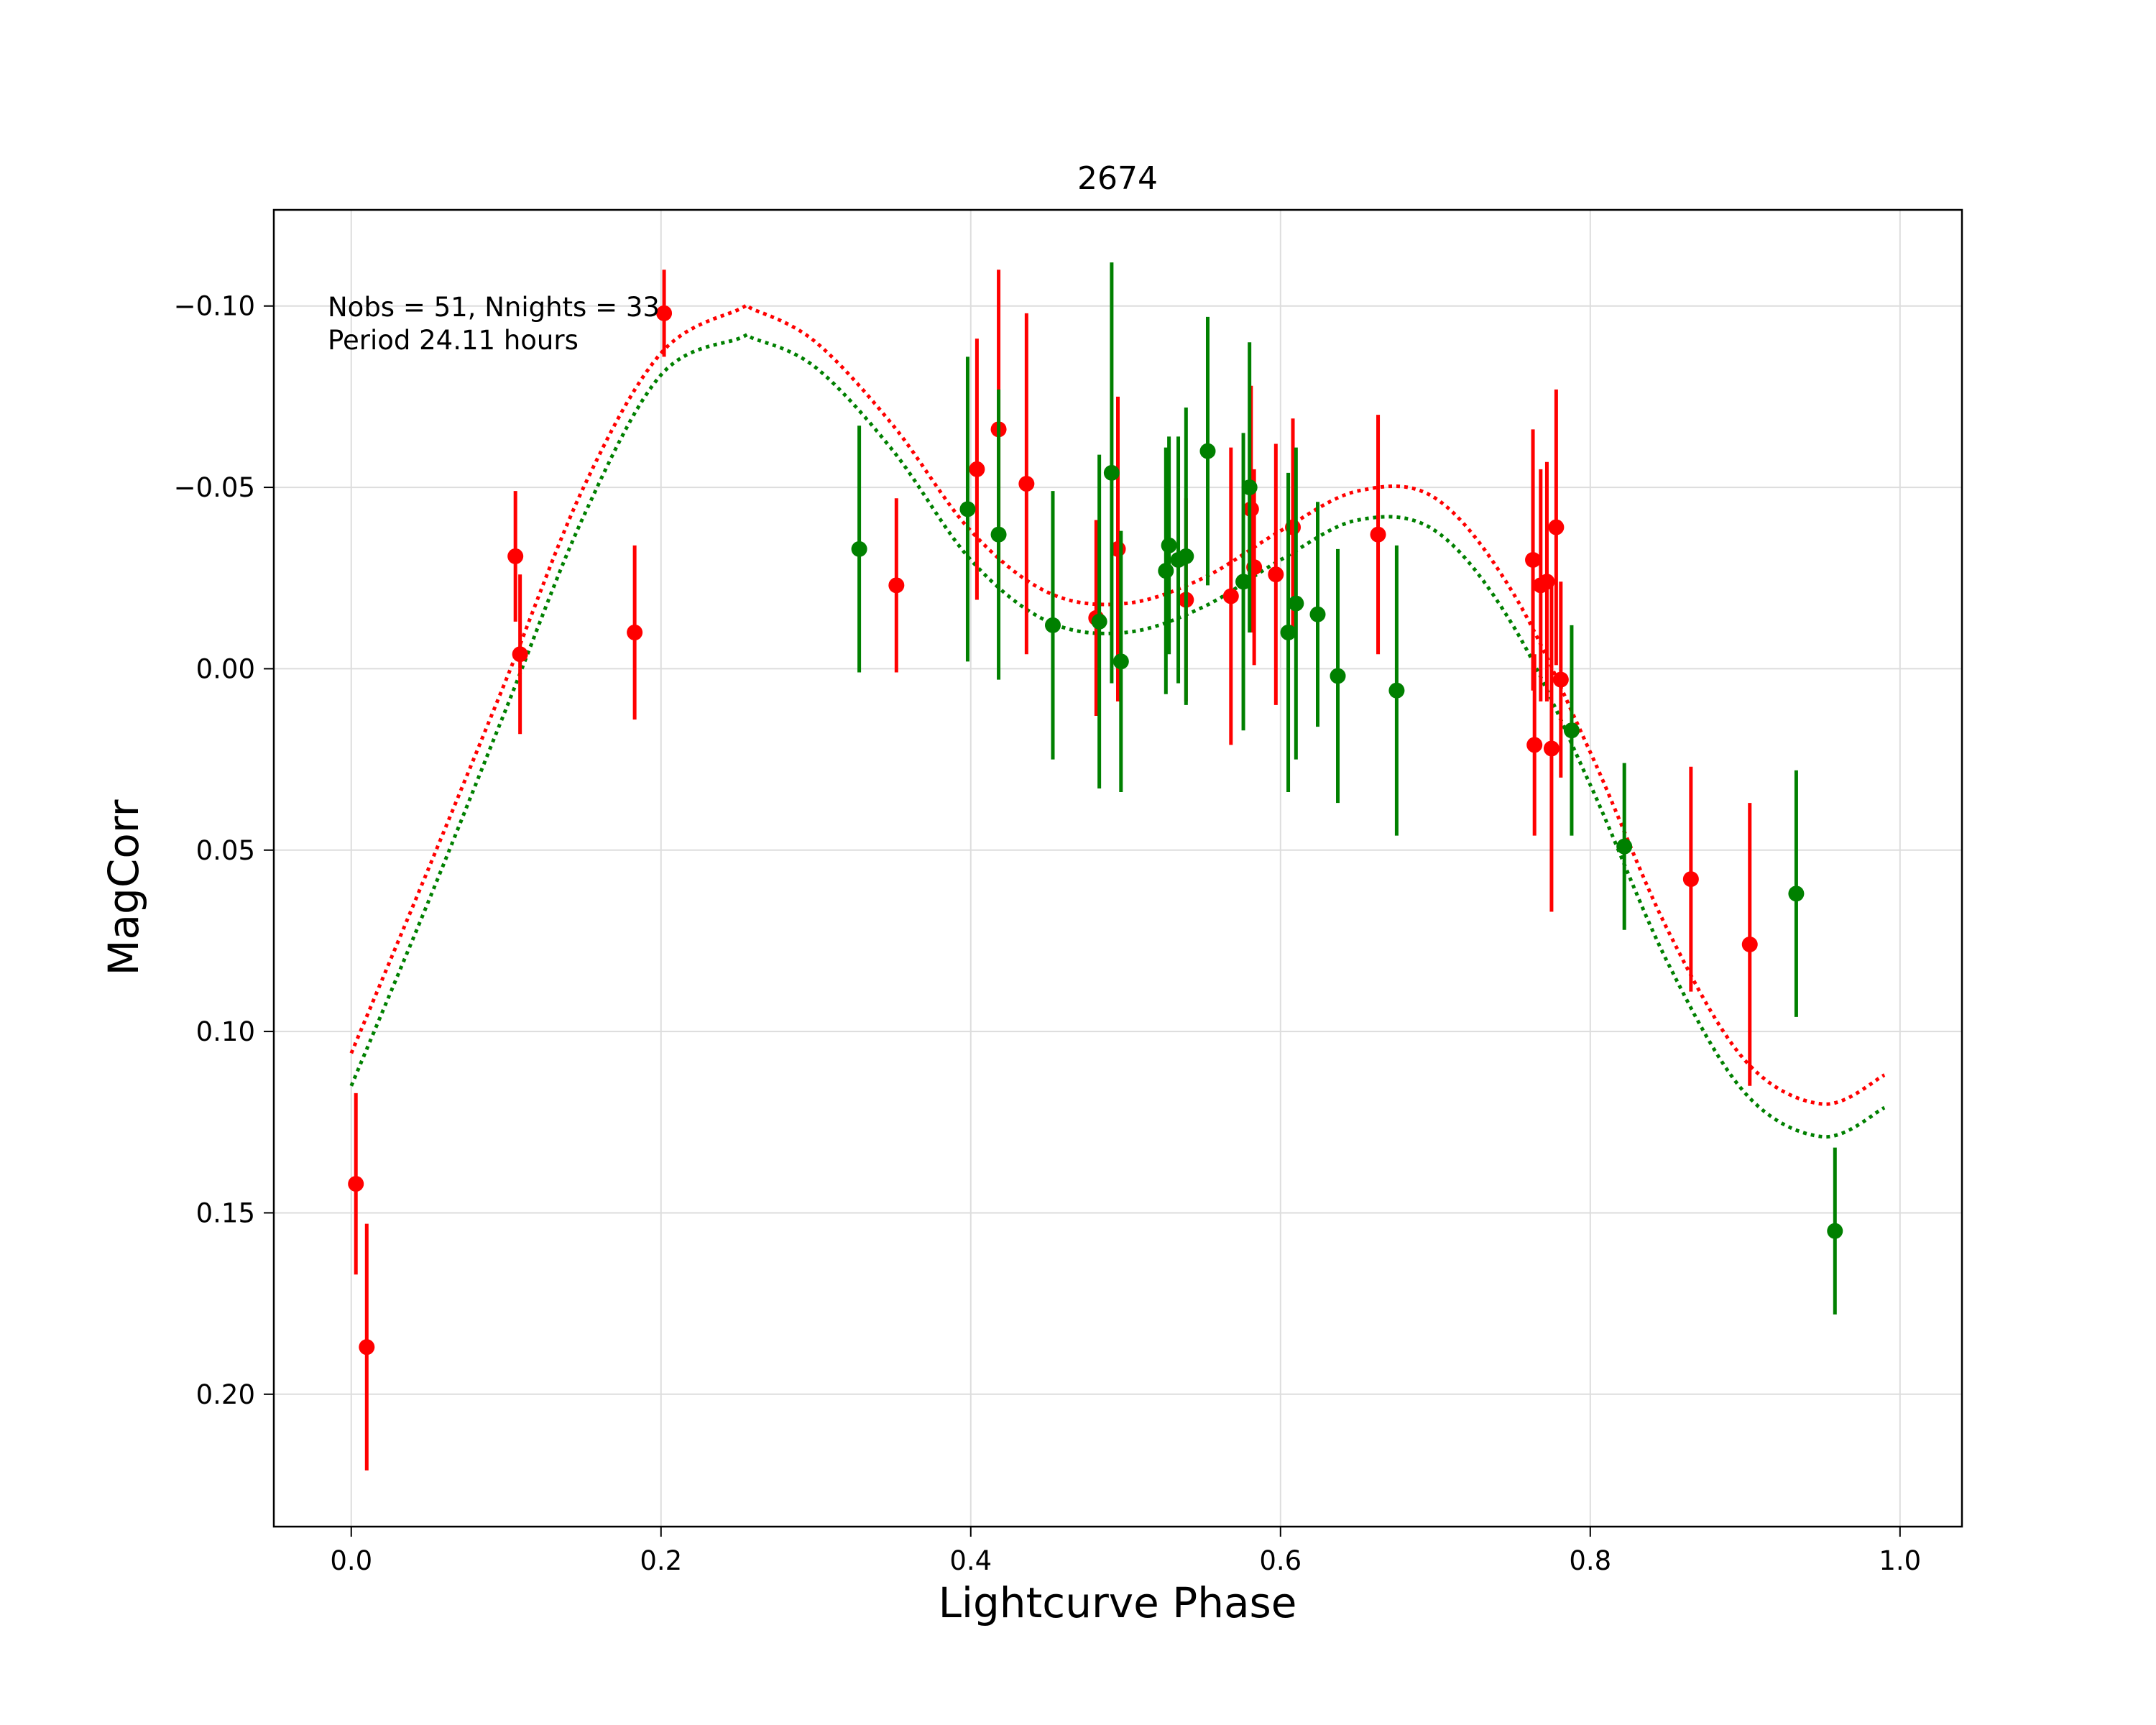 This screenshot has width=2156, height=1725. What do you see at coordinates (123, 887) in the screenshot?
I see `y-axis-title: MagCorr` at bounding box center [123, 887].